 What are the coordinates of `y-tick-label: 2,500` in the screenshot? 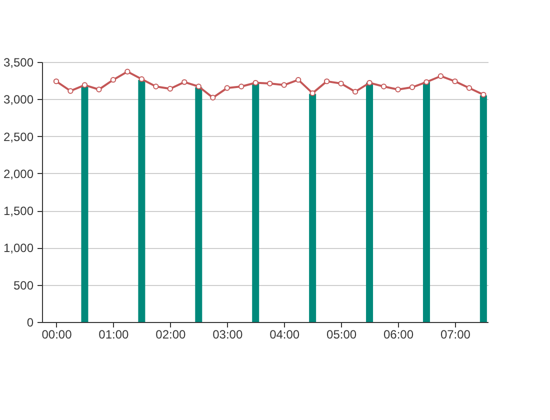 It's located at (18, 137).